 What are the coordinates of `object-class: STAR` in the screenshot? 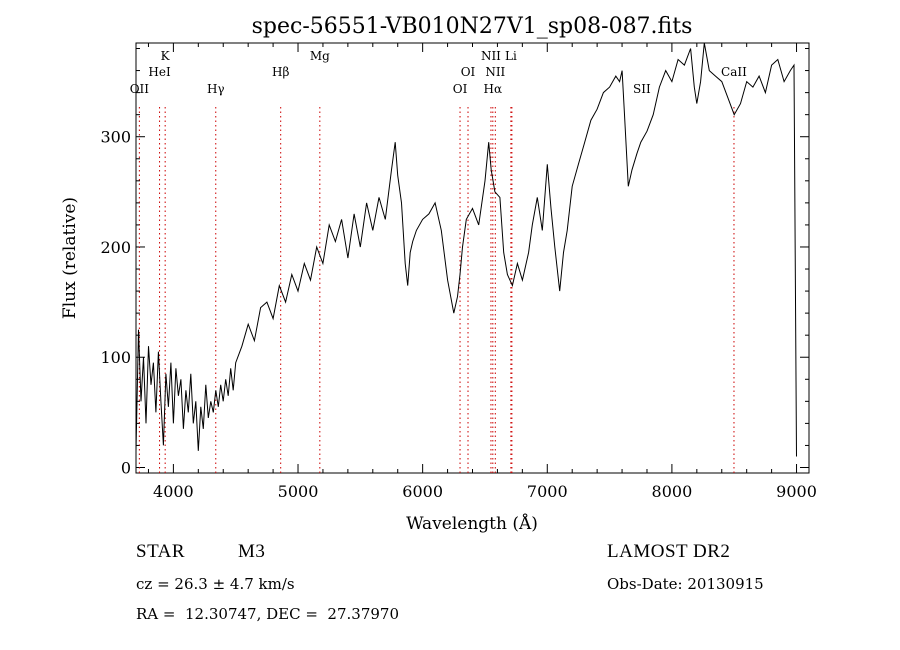 It's located at (161, 551).